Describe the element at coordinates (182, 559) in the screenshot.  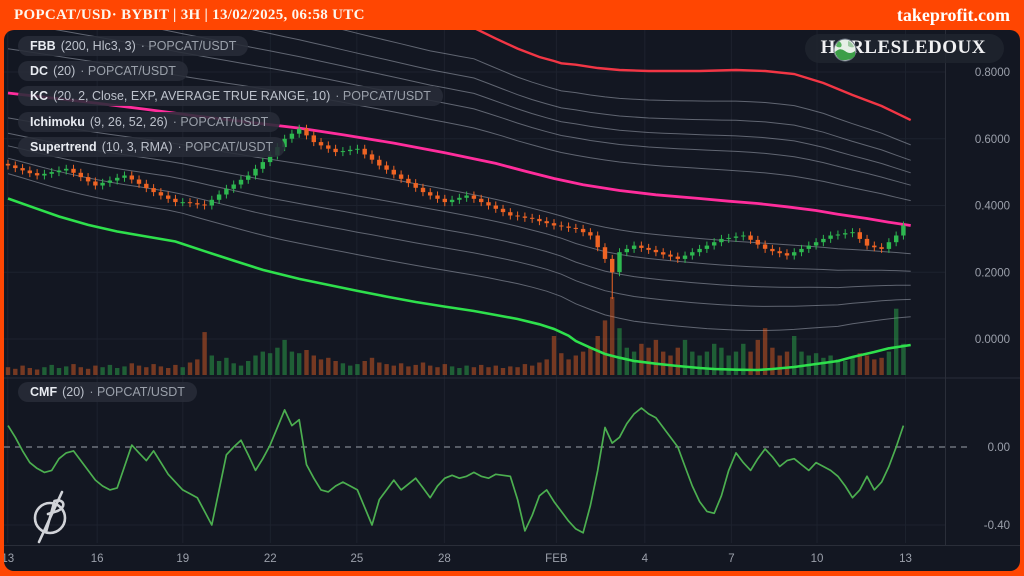
I see `svg-text: 19` at that location.